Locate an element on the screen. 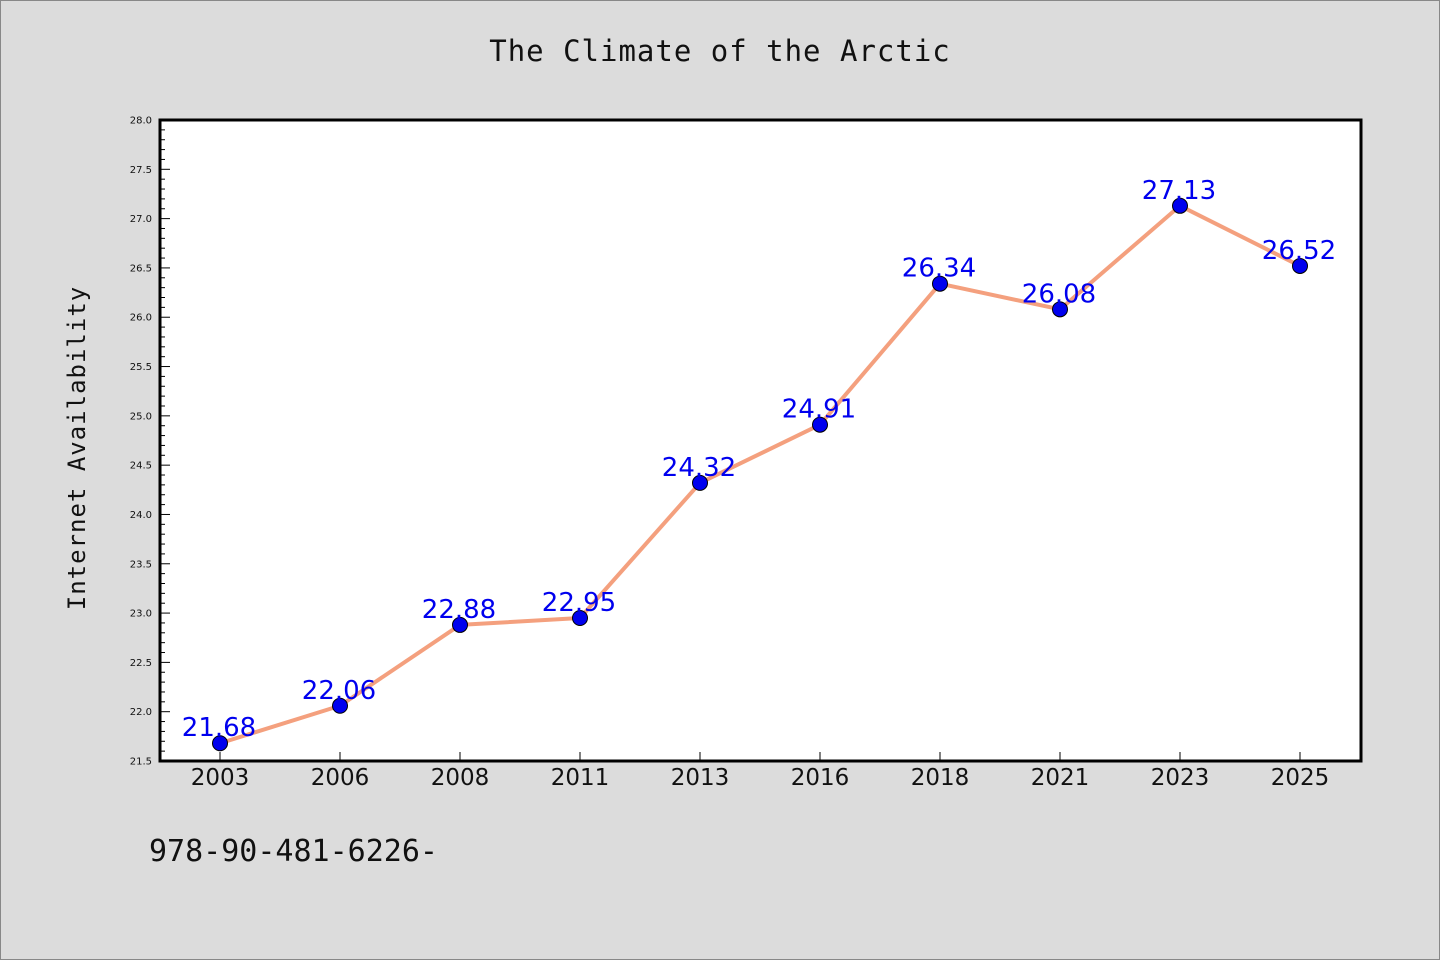 This screenshot has width=1440, height=960. x-tick-label: 2025 is located at coordinates (1300, 778).